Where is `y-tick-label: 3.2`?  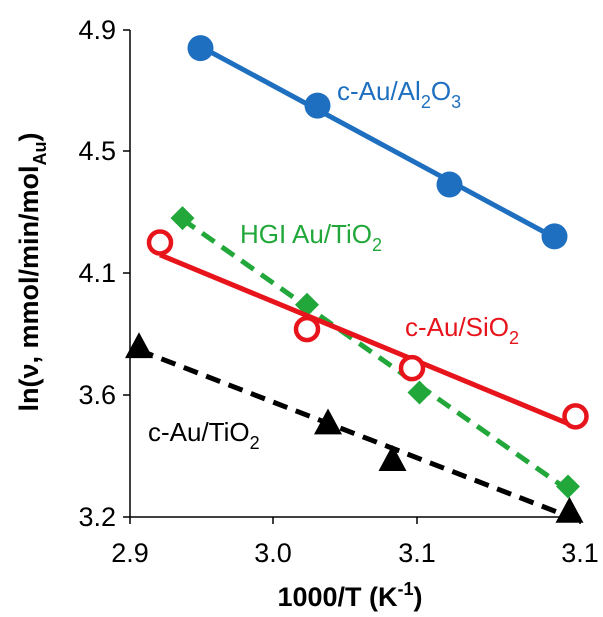
y-tick-label: 3.2 is located at coordinates (97, 517).